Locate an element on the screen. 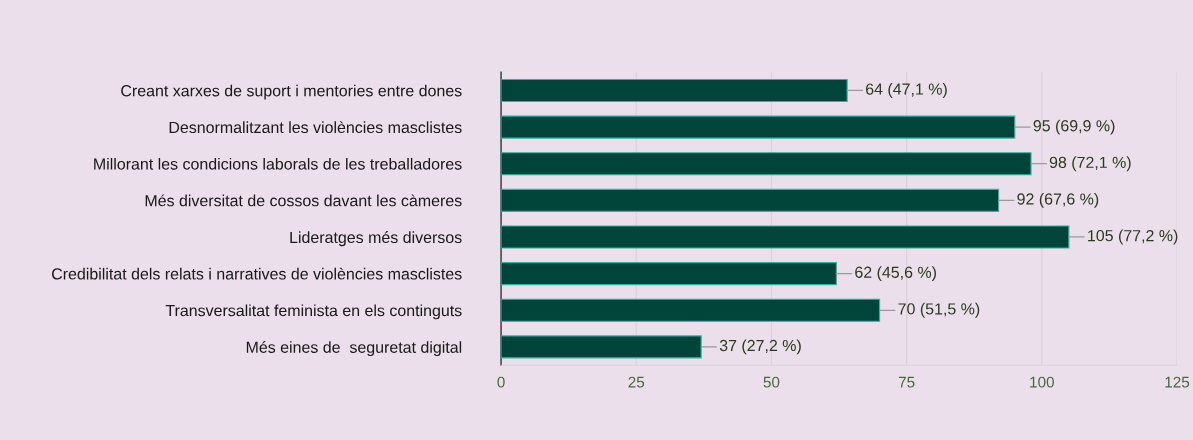 This screenshot has width=1193, height=440. data-label: 95 (69,9 %) is located at coordinates (1074, 127).